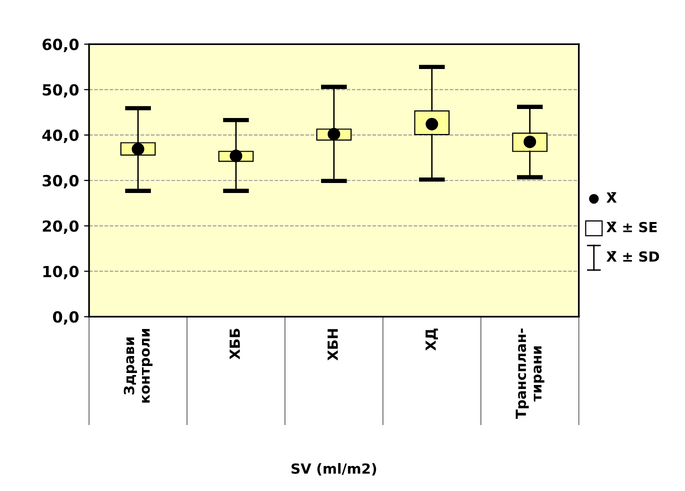 The width and height of the screenshot is (685, 491). What do you see at coordinates (611, 197) in the screenshot?
I see `text: X̄` at bounding box center [611, 197].